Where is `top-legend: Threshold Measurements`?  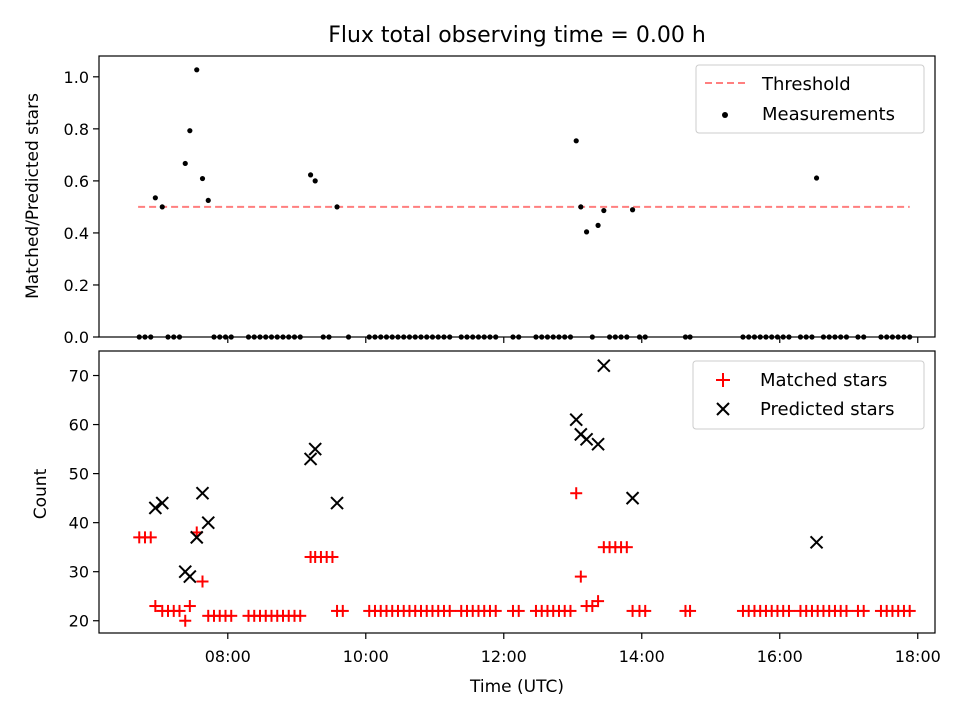
top-legend: Threshold Measurements is located at coordinates (810, 99).